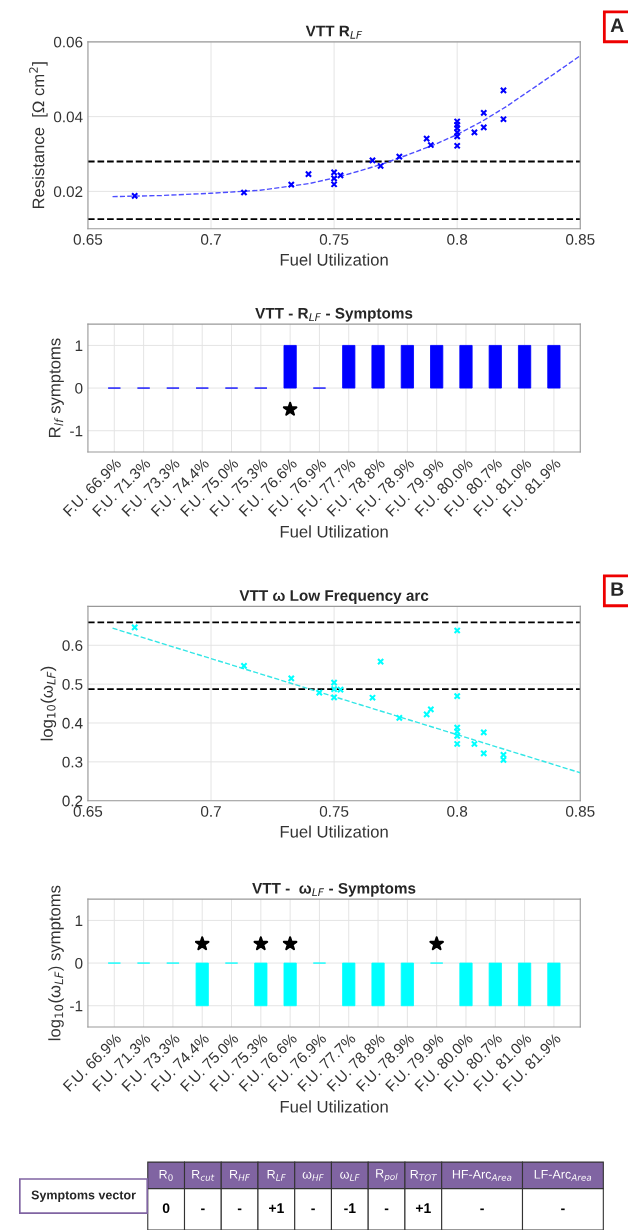 The image size is (628, 1230). Describe the element at coordinates (68, 42) in the screenshot. I see `y-tick-label: 0.06` at that location.